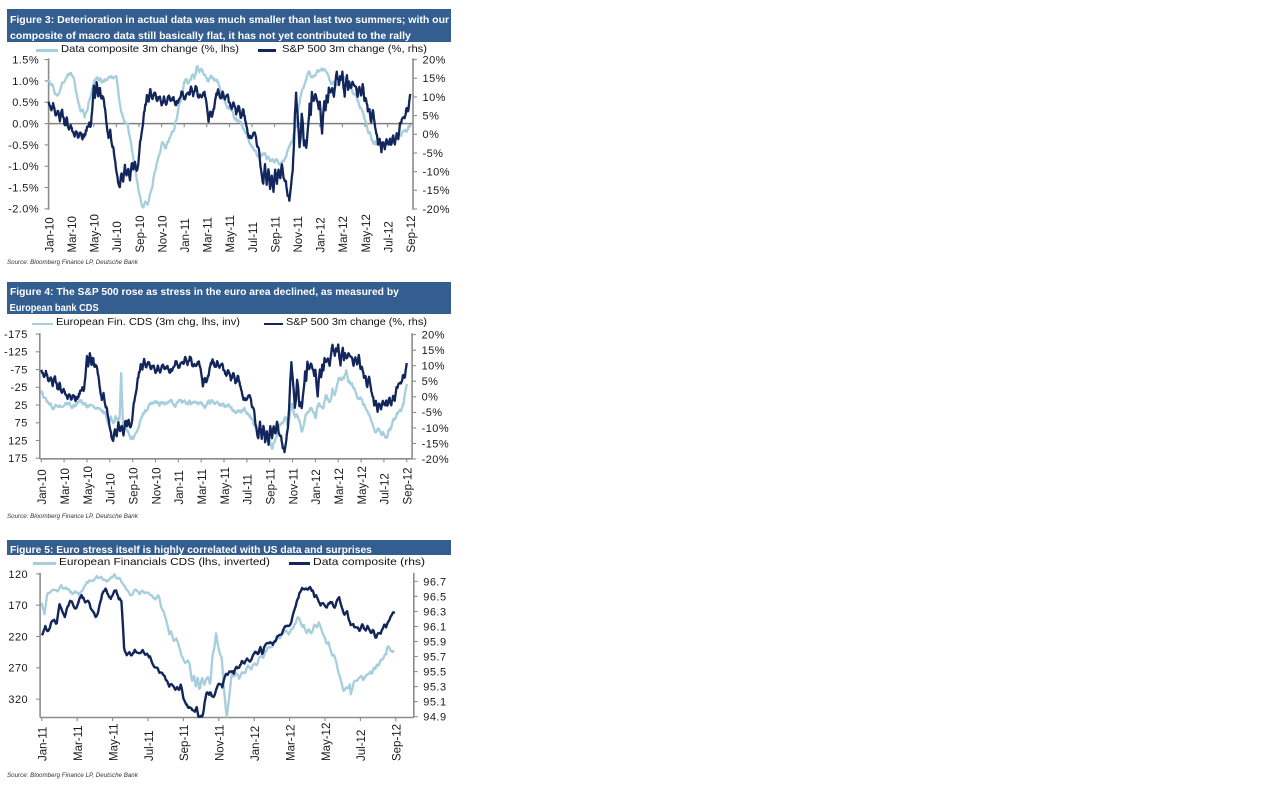 The height and width of the screenshot is (798, 1267). Describe the element at coordinates (18, 441) in the screenshot. I see `svg-text: 125` at that location.